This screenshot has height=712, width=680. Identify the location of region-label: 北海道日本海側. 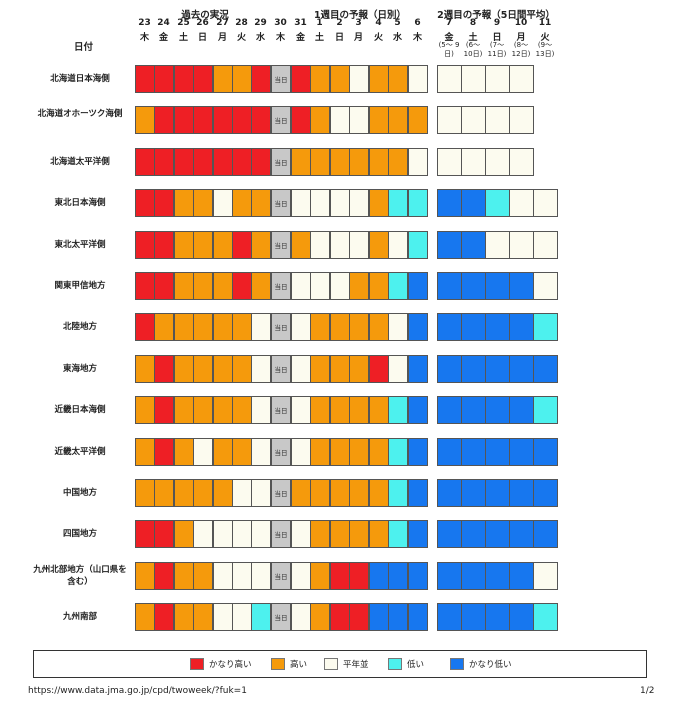
(80, 79).